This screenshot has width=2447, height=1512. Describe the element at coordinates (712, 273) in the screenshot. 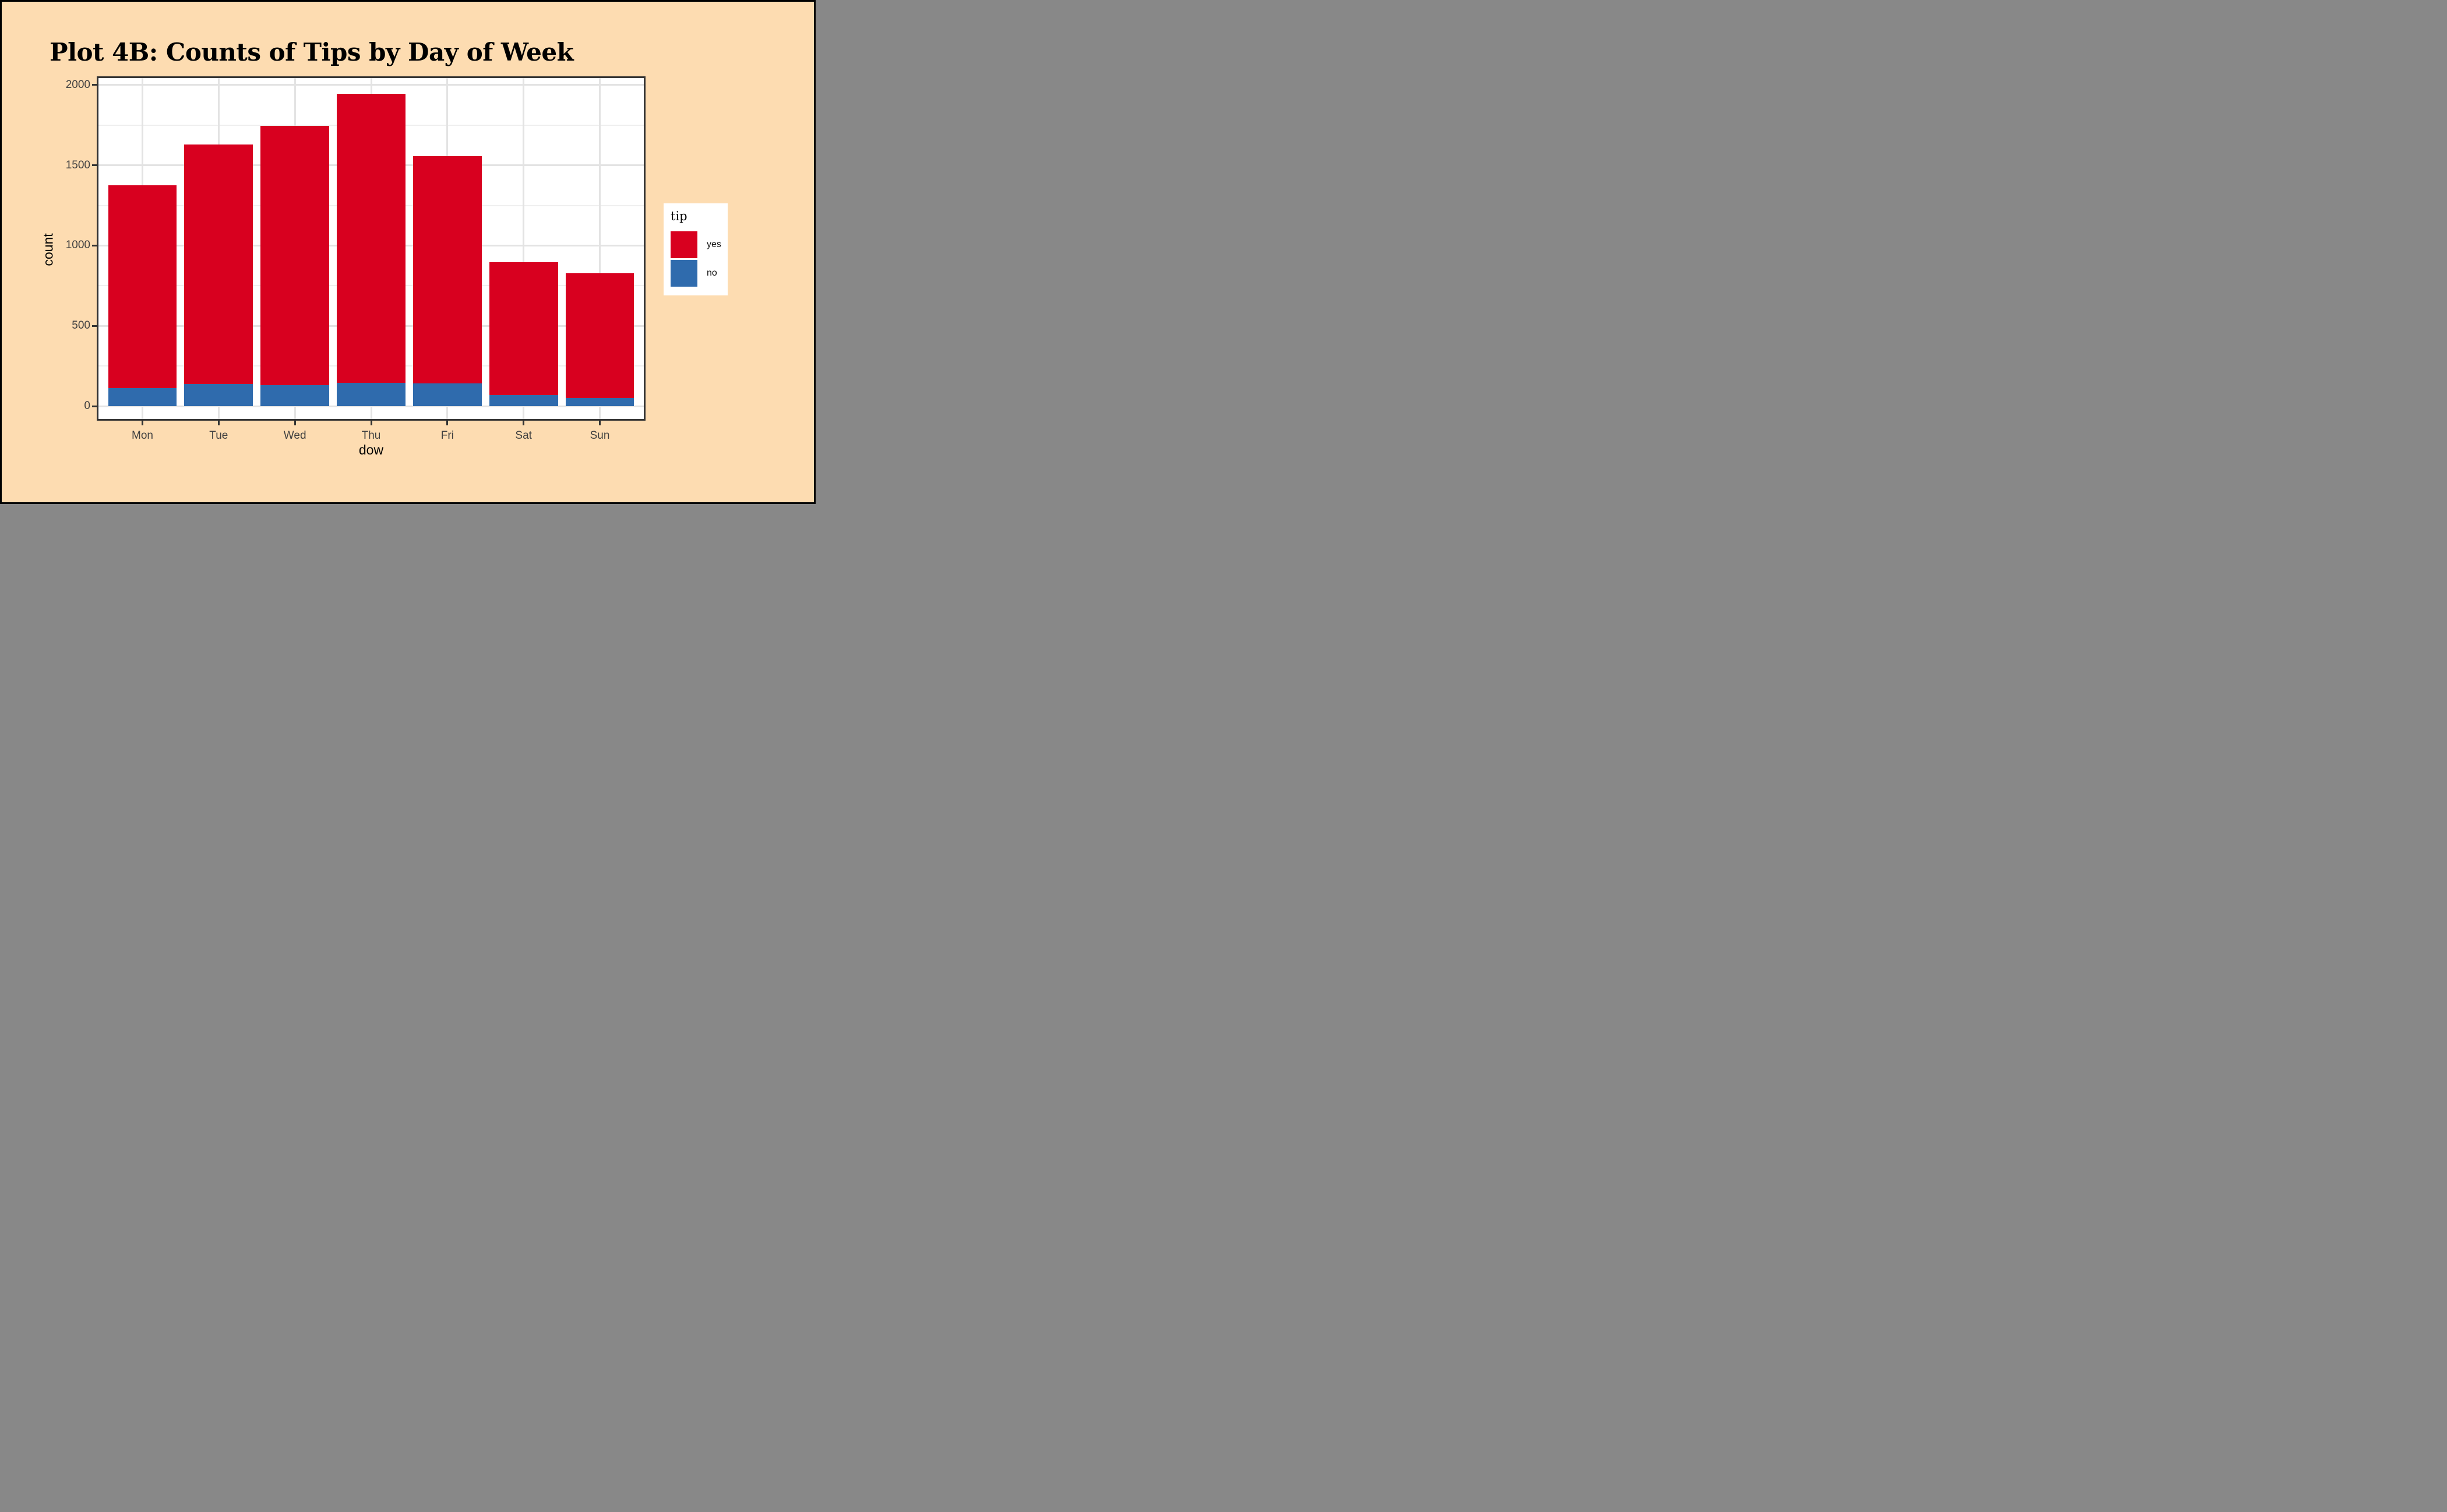

I see `legend-label-no: no` at that location.